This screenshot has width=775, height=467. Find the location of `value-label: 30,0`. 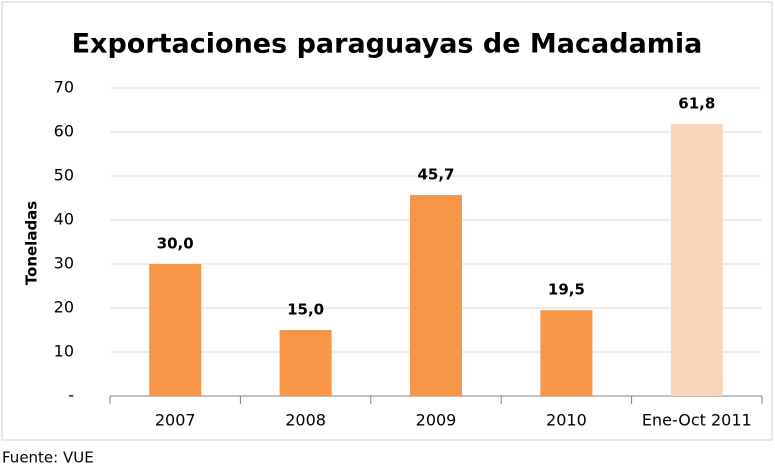

value-label: 30,0 is located at coordinates (175, 244).